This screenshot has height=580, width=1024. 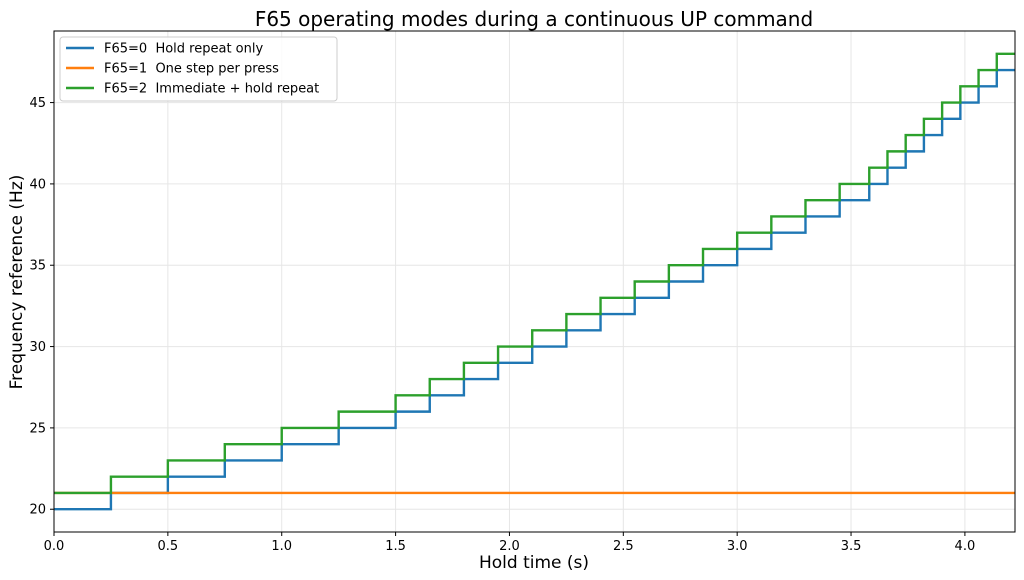 I want to click on y-tick-label: 25, so click(x=37, y=428).